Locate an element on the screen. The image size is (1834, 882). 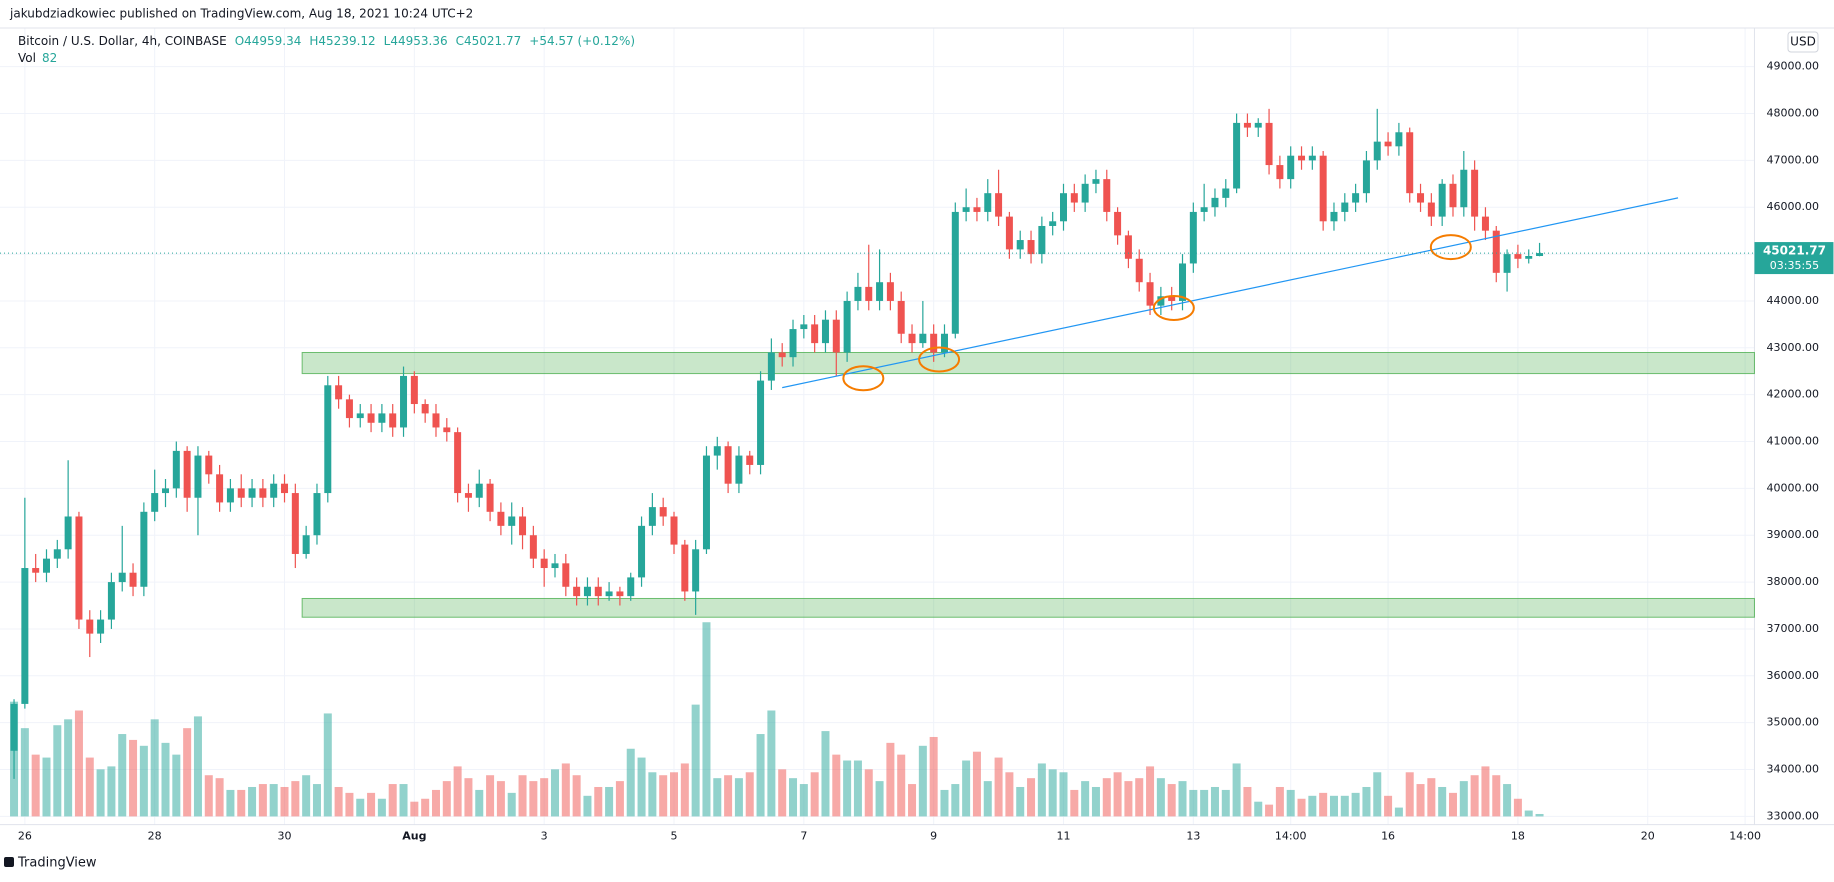
x-tick-label: 16 is located at coordinates (1388, 836).